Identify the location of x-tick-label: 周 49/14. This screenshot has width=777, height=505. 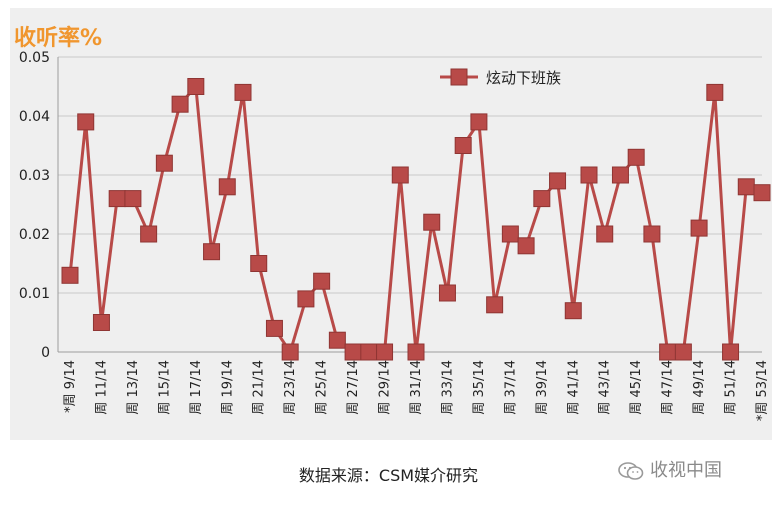
(699, 387).